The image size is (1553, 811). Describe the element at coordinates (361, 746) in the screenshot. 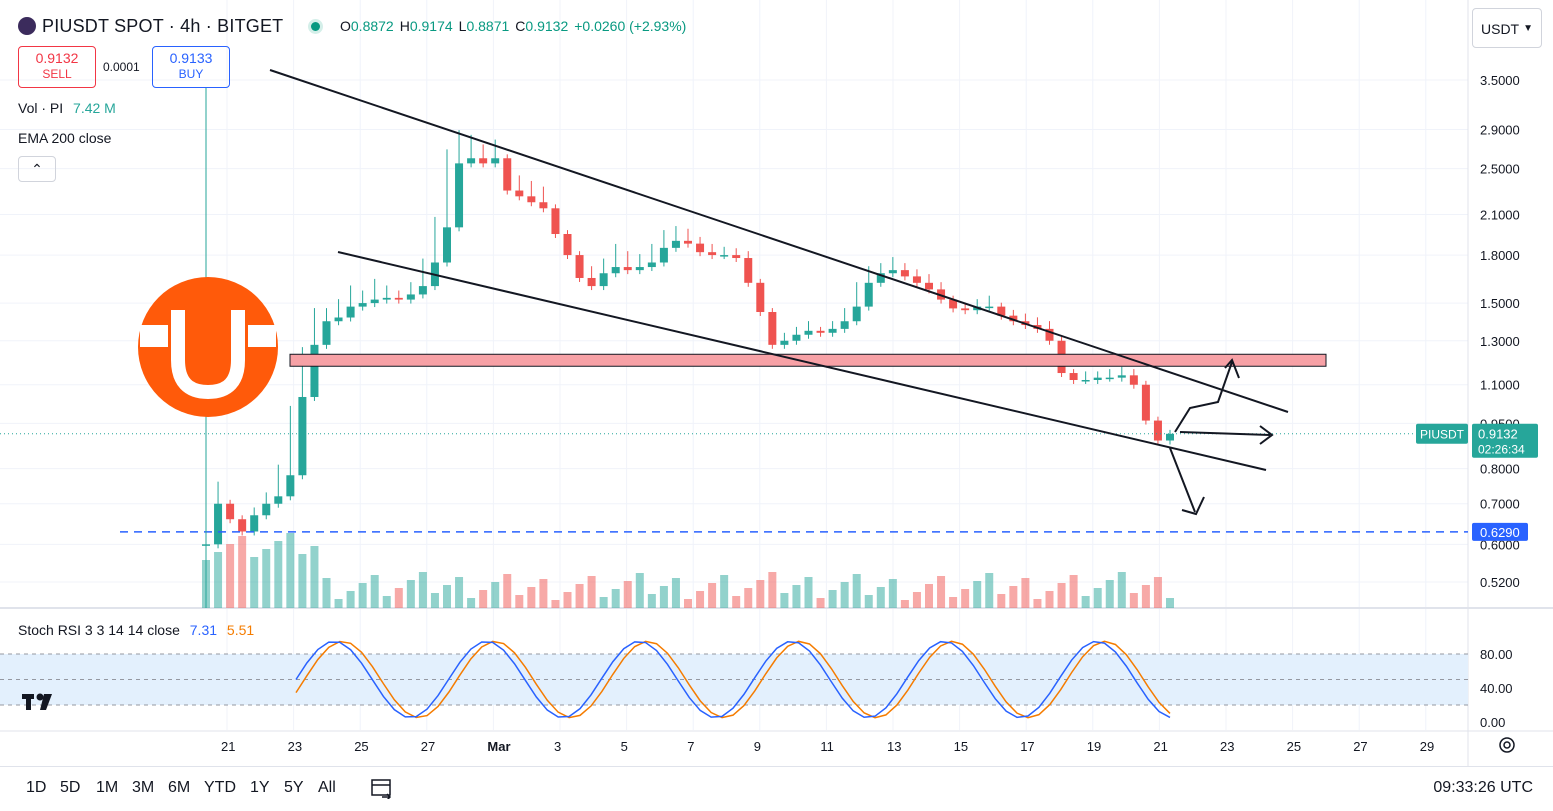

I see `time-tick-label: 25` at that location.